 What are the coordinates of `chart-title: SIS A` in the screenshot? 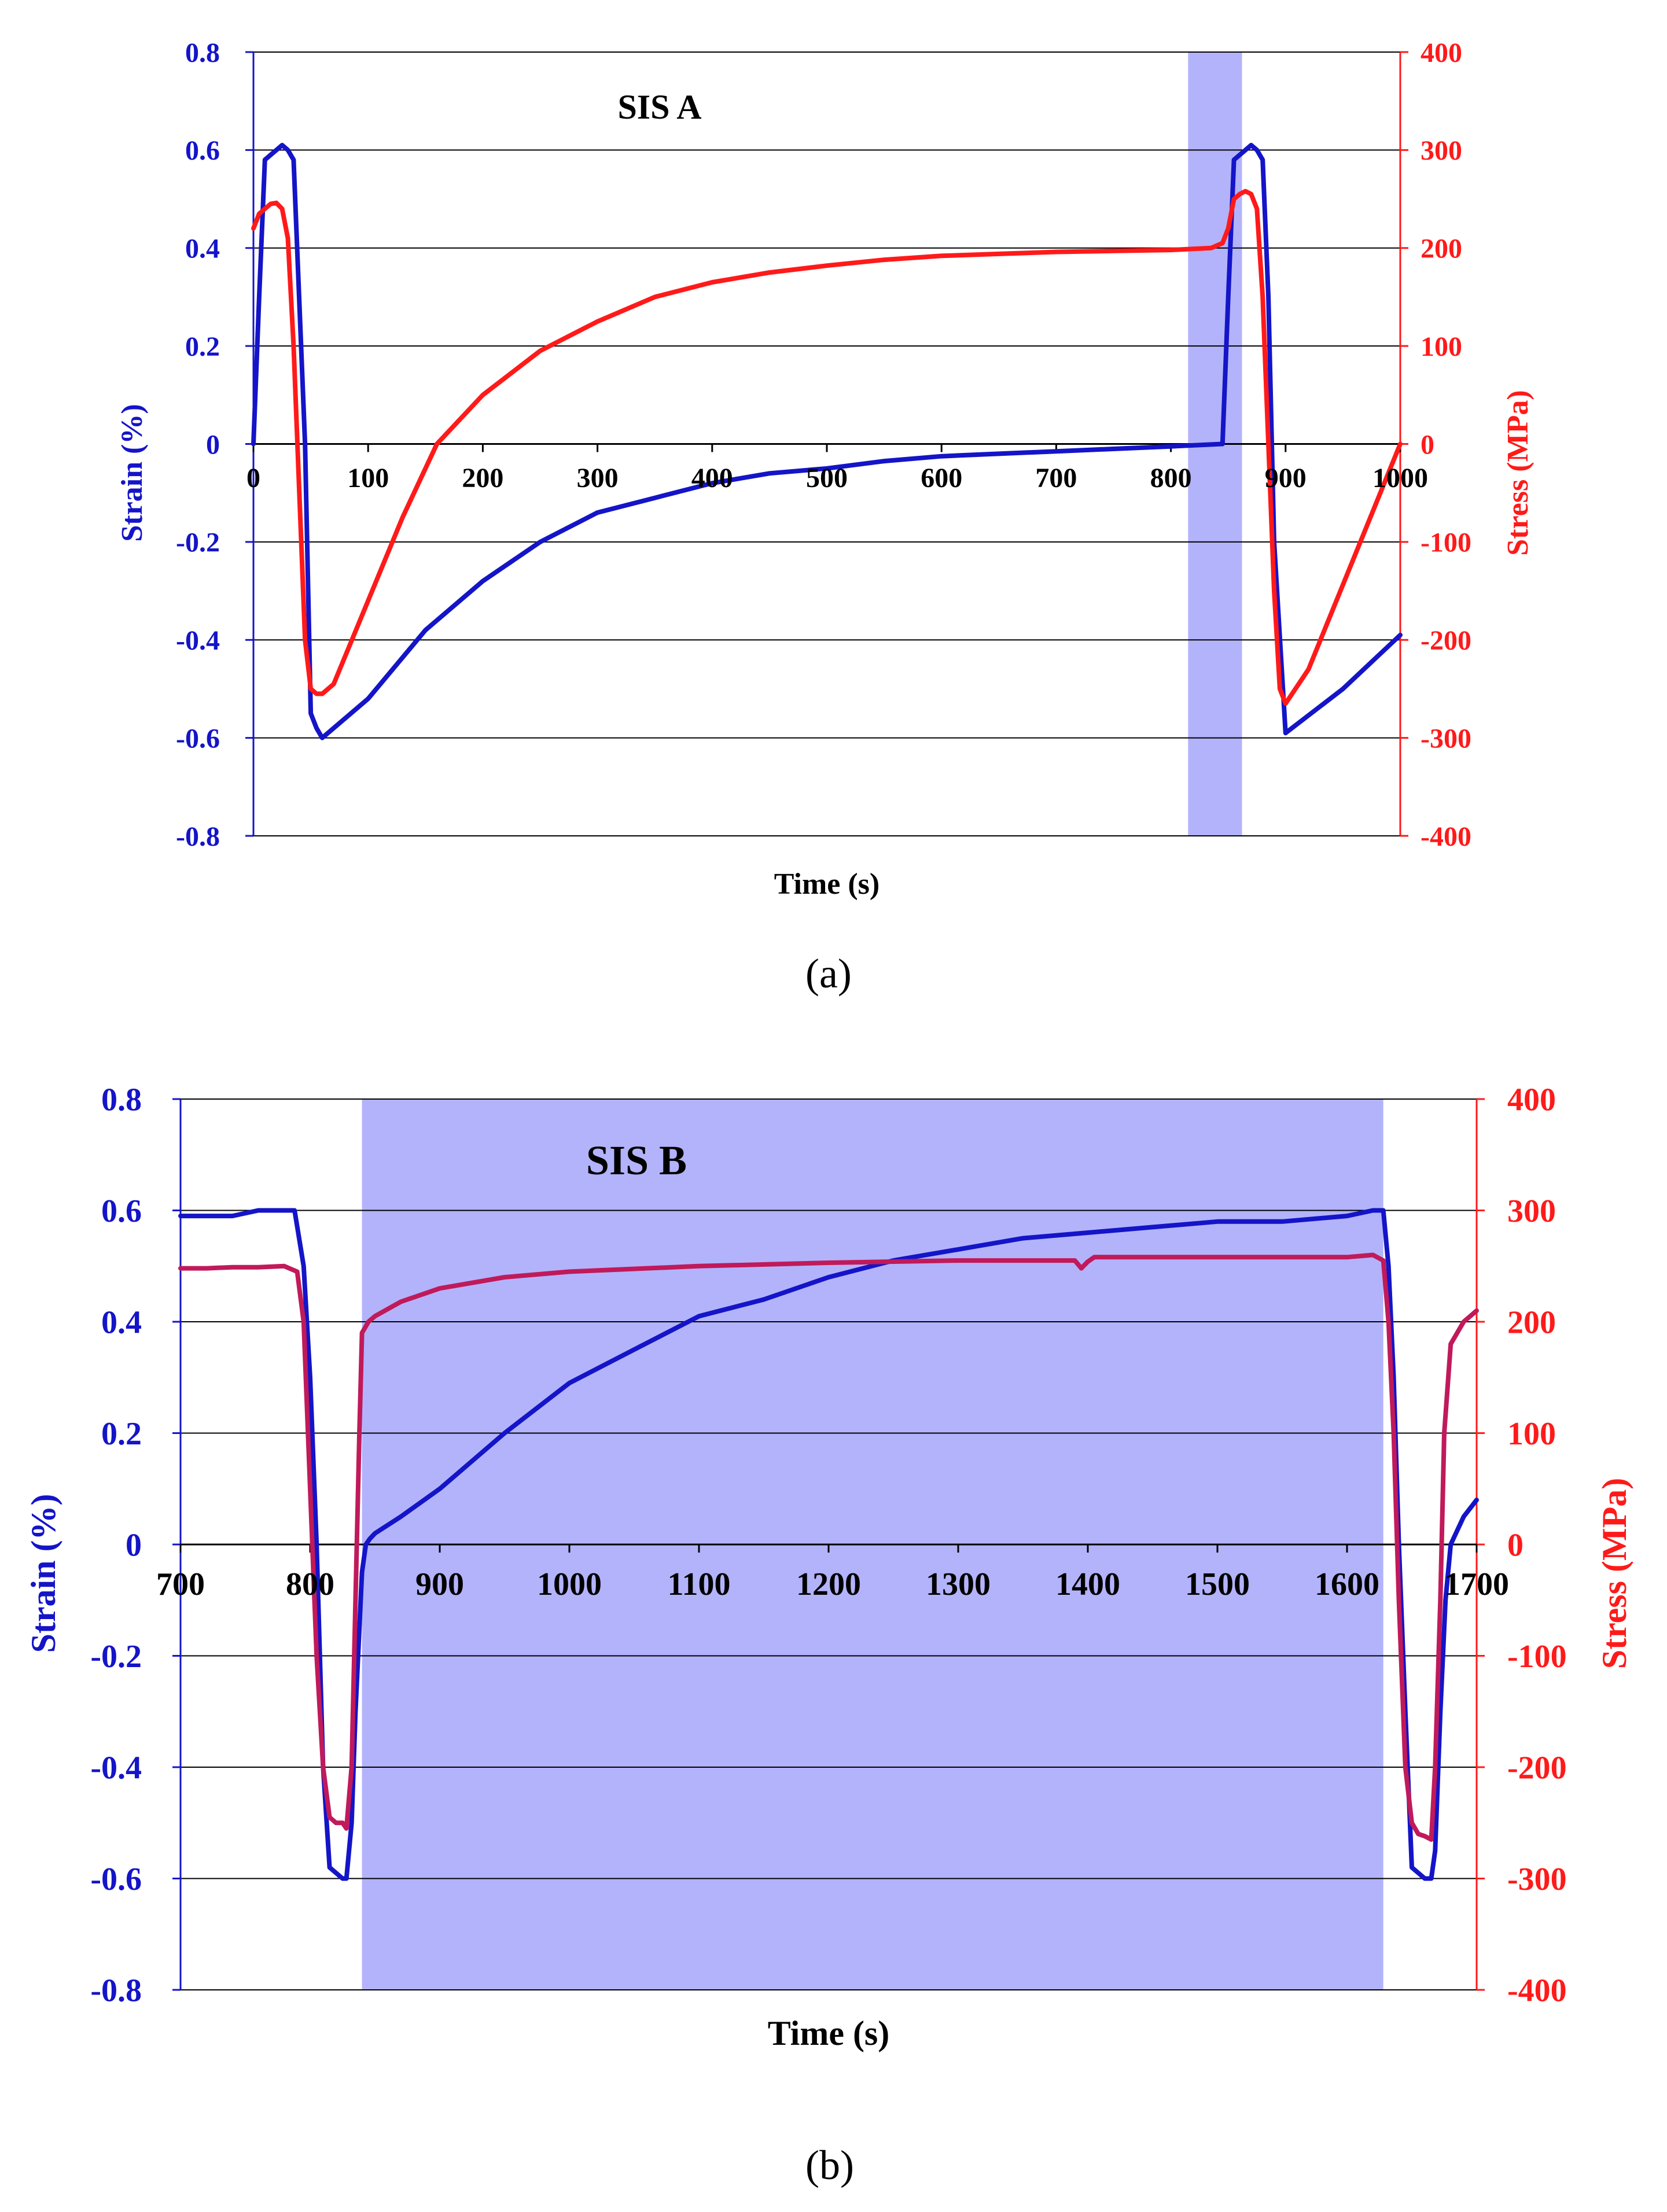 It's located at (659, 107).